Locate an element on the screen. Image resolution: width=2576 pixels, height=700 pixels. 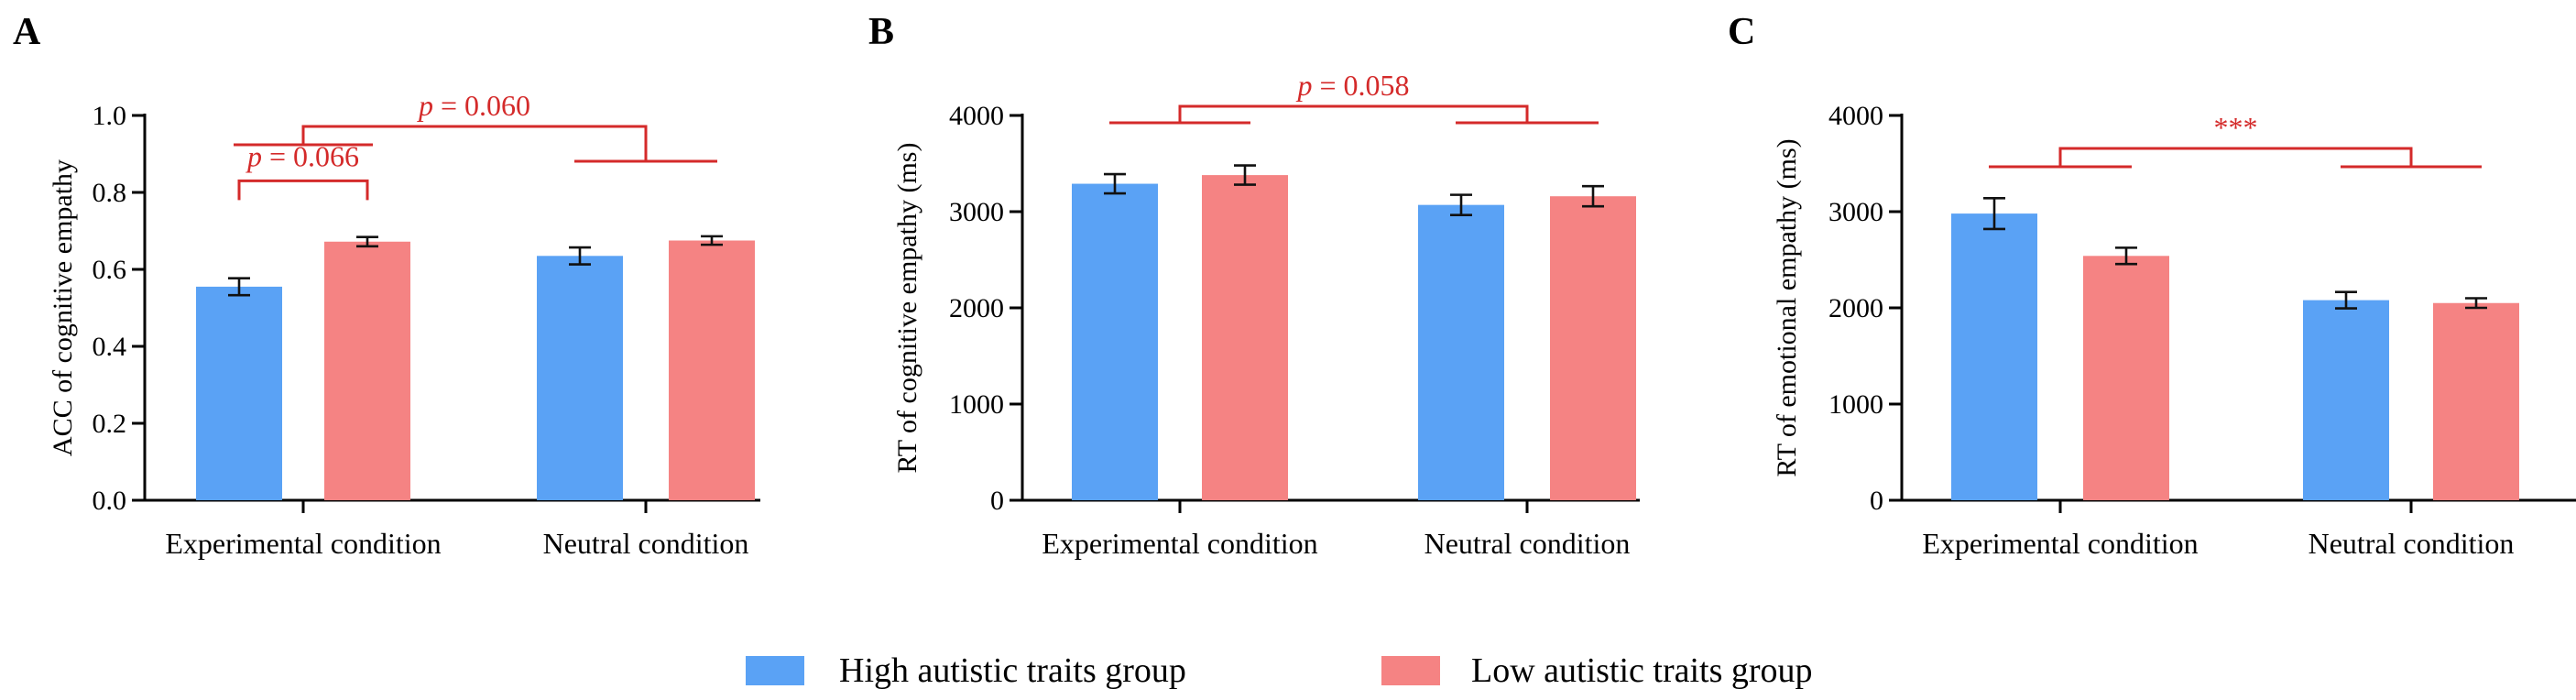
y-axis-title: RT of emotional empathy (ms) is located at coordinates (1787, 307).